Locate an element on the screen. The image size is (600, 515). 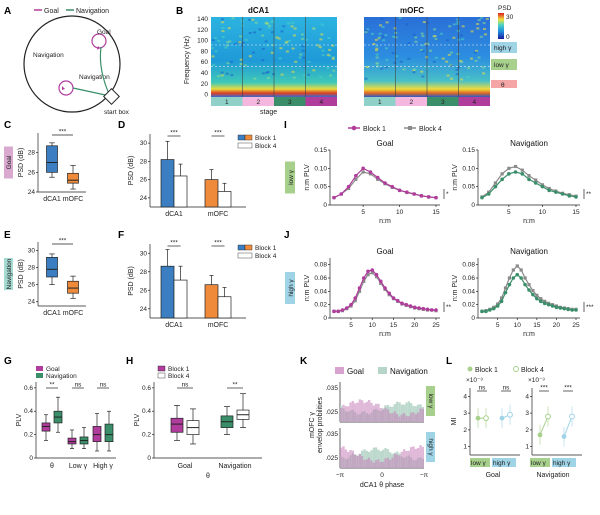
y-tick-label: 4 is located at coordinates (465, 396).